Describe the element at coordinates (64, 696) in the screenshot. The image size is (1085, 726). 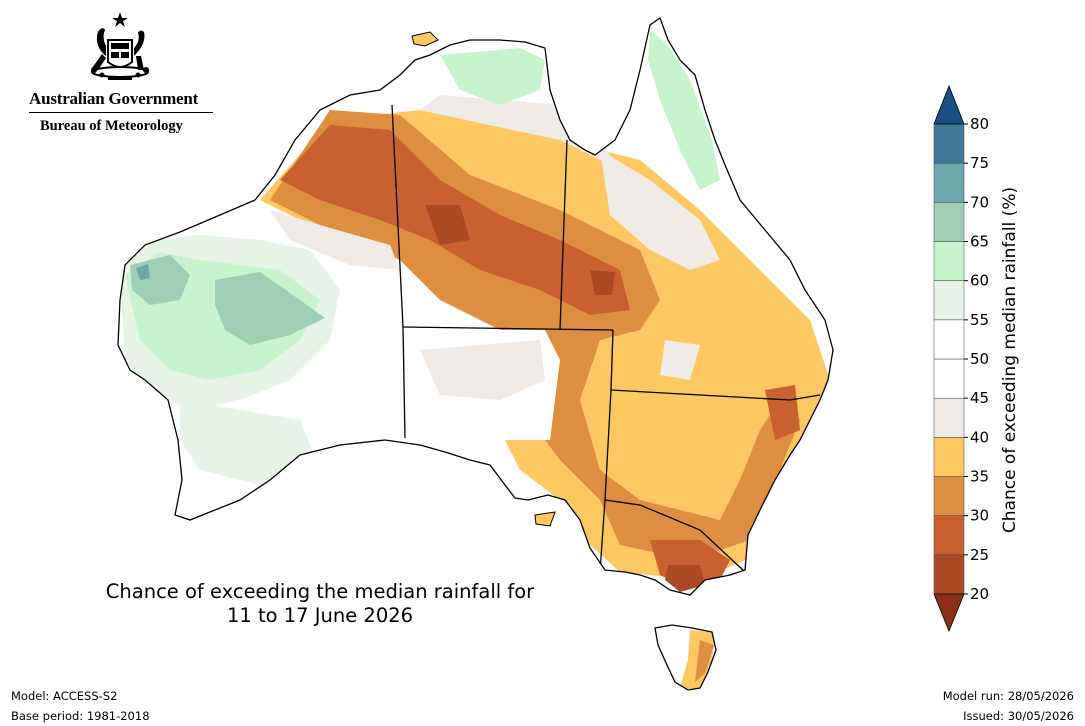
I see `model-name: Model: ACCESS-S2` at that location.